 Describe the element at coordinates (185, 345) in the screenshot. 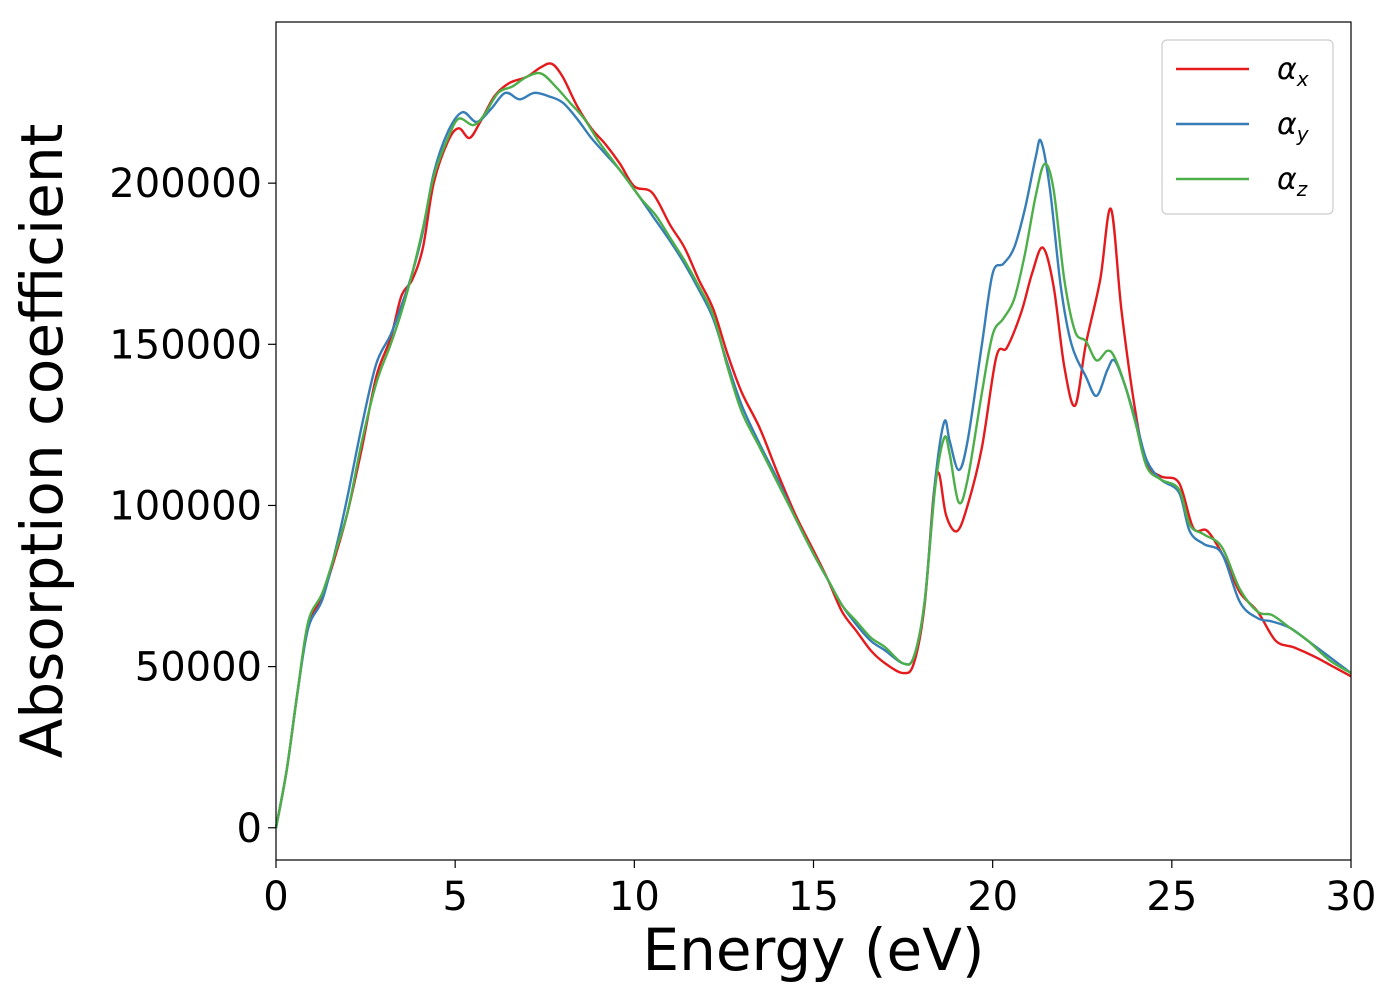

I see `y-tick-label: 150000` at that location.